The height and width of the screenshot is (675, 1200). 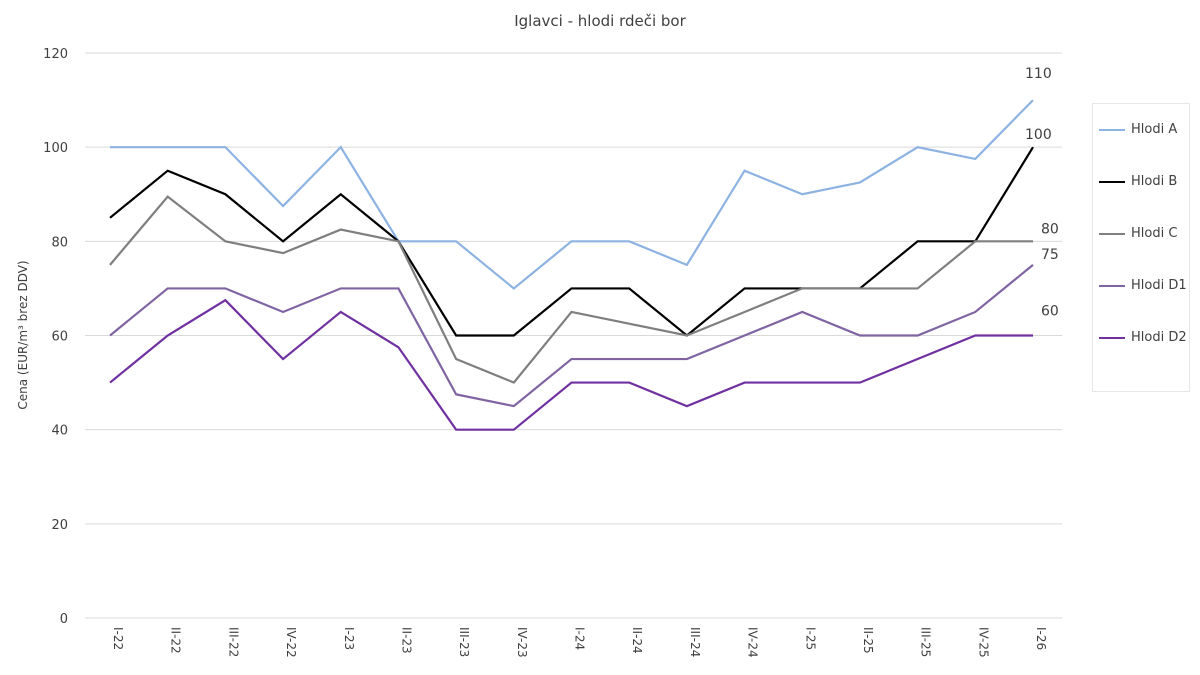 I want to click on legend-label: Hlodi B, so click(x=1154, y=181).